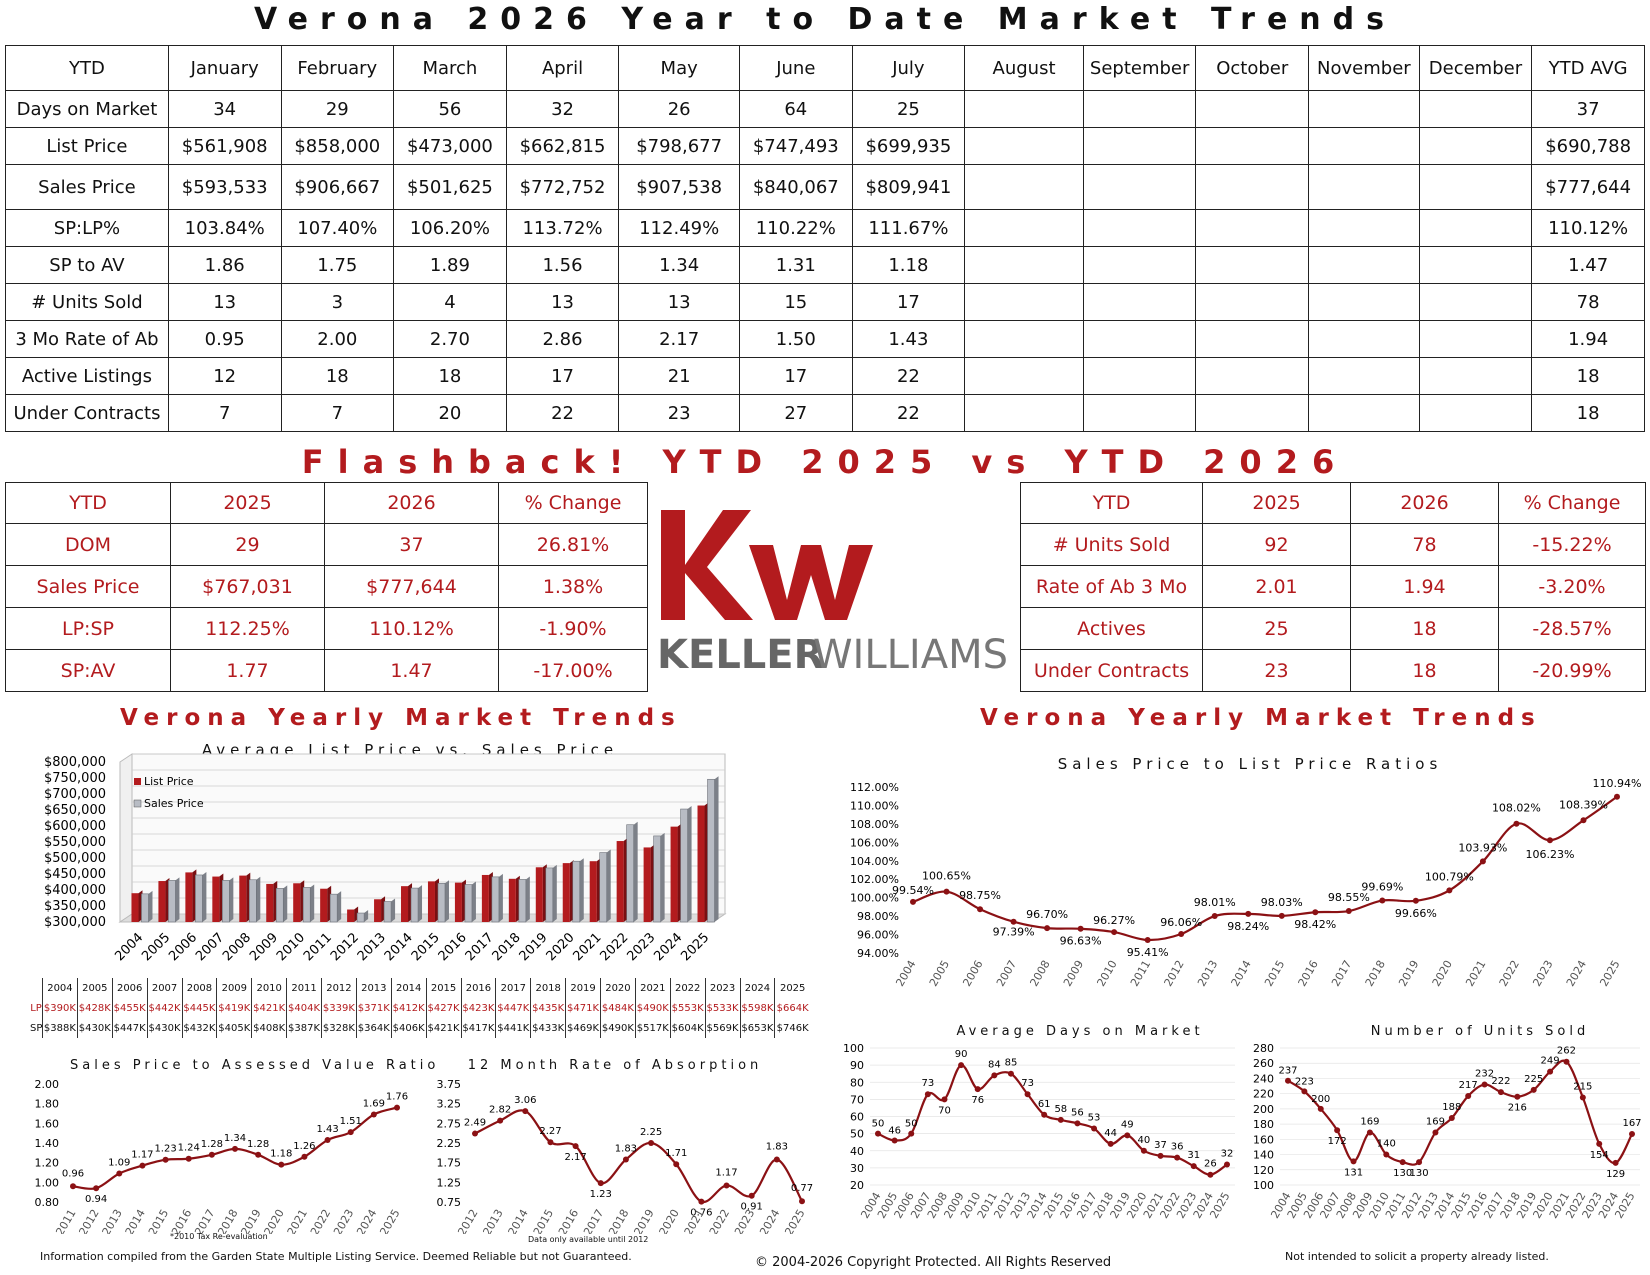 The image size is (1650, 1275). Describe the element at coordinates (777, 1147) in the screenshot. I see `data-label: 1.83` at that location.